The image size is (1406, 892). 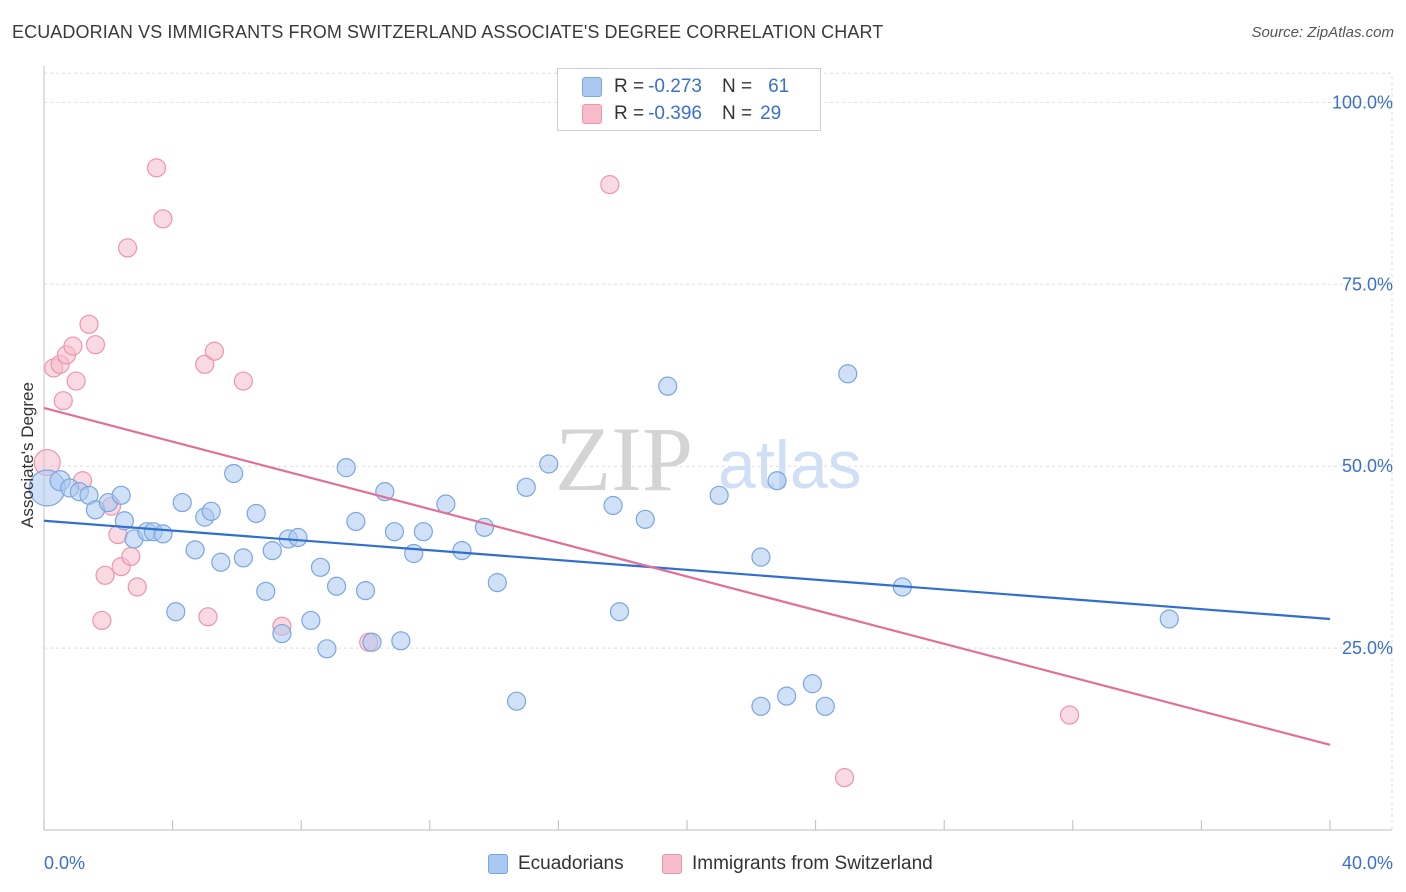 I want to click on watermark-atlas: atlas, so click(x=790, y=465).